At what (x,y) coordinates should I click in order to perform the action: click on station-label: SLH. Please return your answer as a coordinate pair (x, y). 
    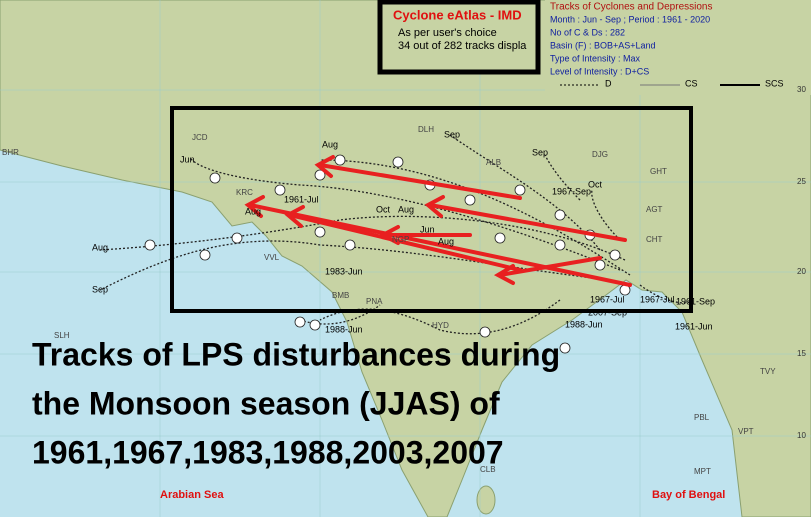
    Looking at the image, I should click on (62, 335).